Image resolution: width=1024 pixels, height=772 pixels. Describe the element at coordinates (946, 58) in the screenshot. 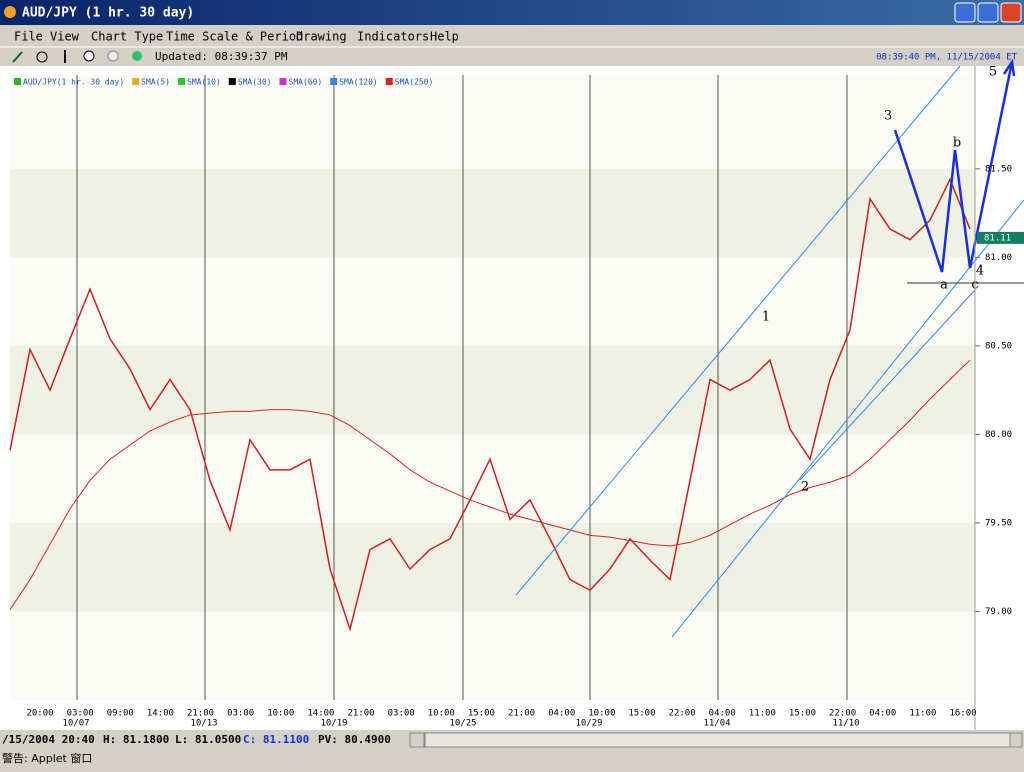

I see `clock-text: 08:39:40 PM, 11/15/2004 ET` at that location.